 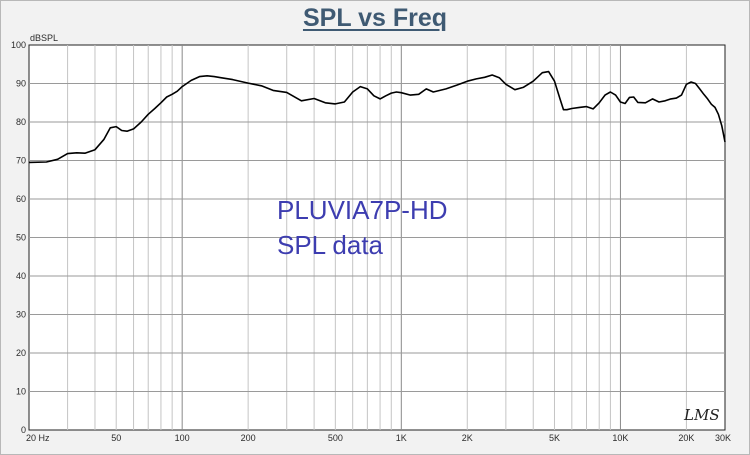 I want to click on y-axis-label: dBSPL, so click(x=44, y=38).